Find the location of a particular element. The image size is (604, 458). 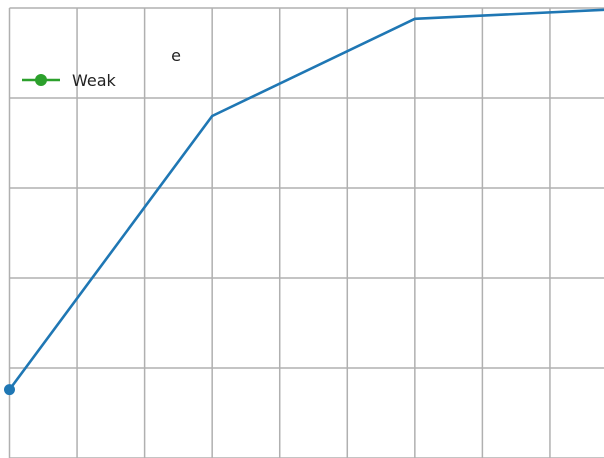

legend: Weak is located at coordinates (69, 80).